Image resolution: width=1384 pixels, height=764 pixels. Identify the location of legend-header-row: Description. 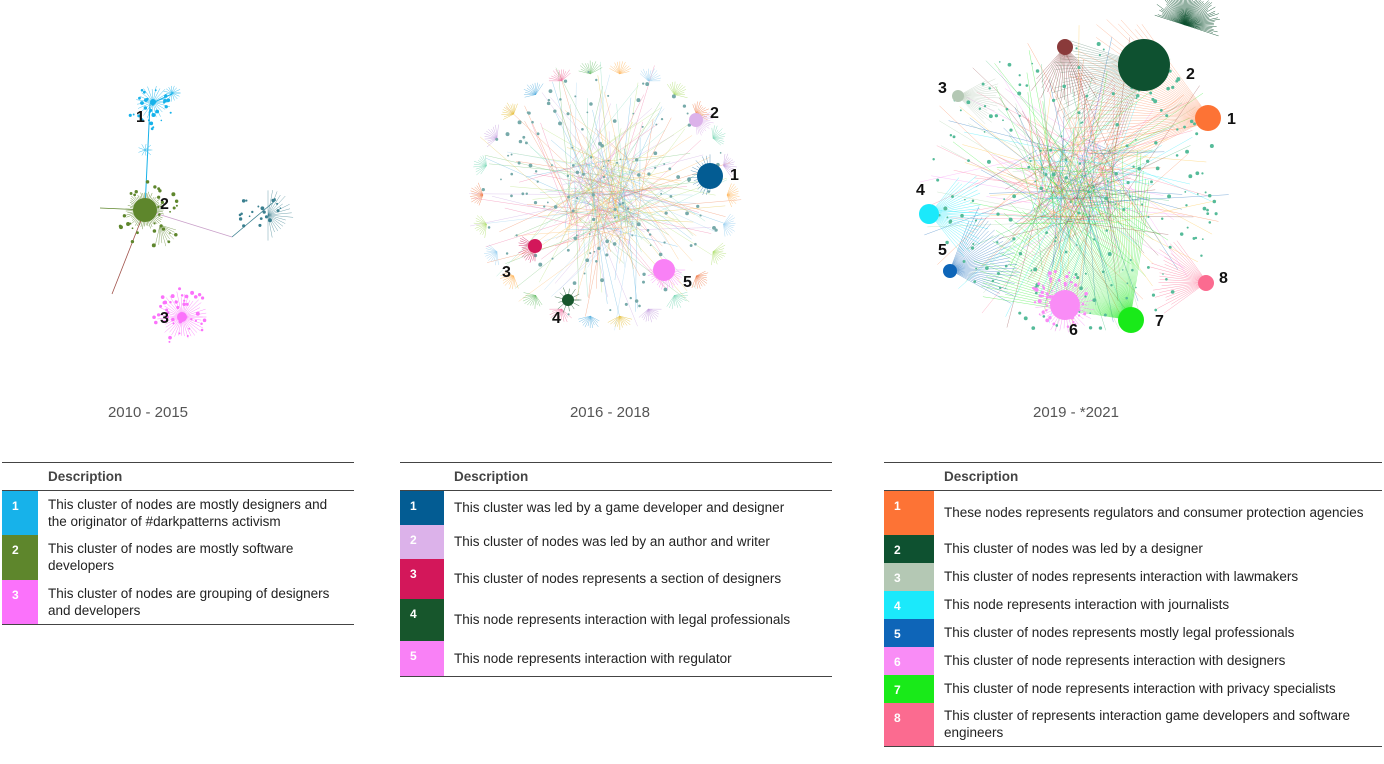
(1133, 476).